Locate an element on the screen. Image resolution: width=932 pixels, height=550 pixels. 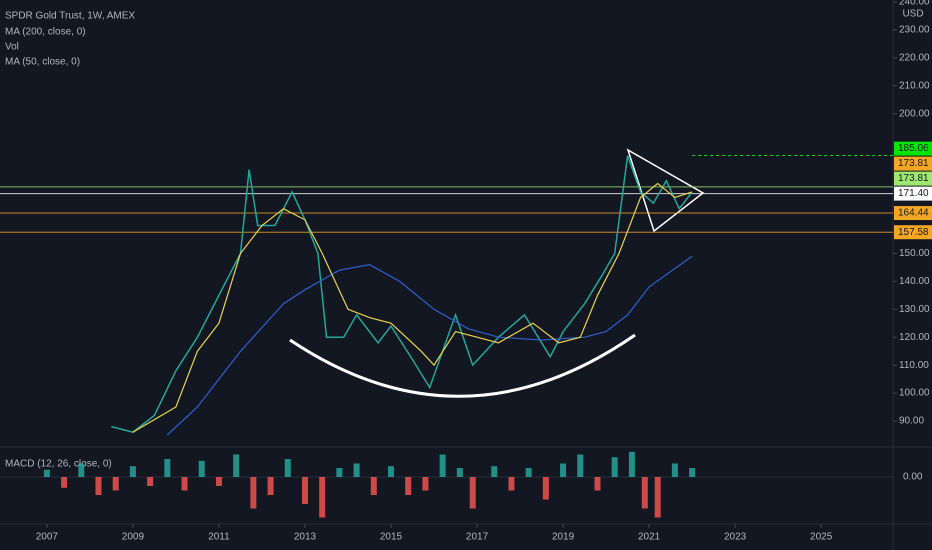
y-tick-label: 110.00 is located at coordinates (914, 365).